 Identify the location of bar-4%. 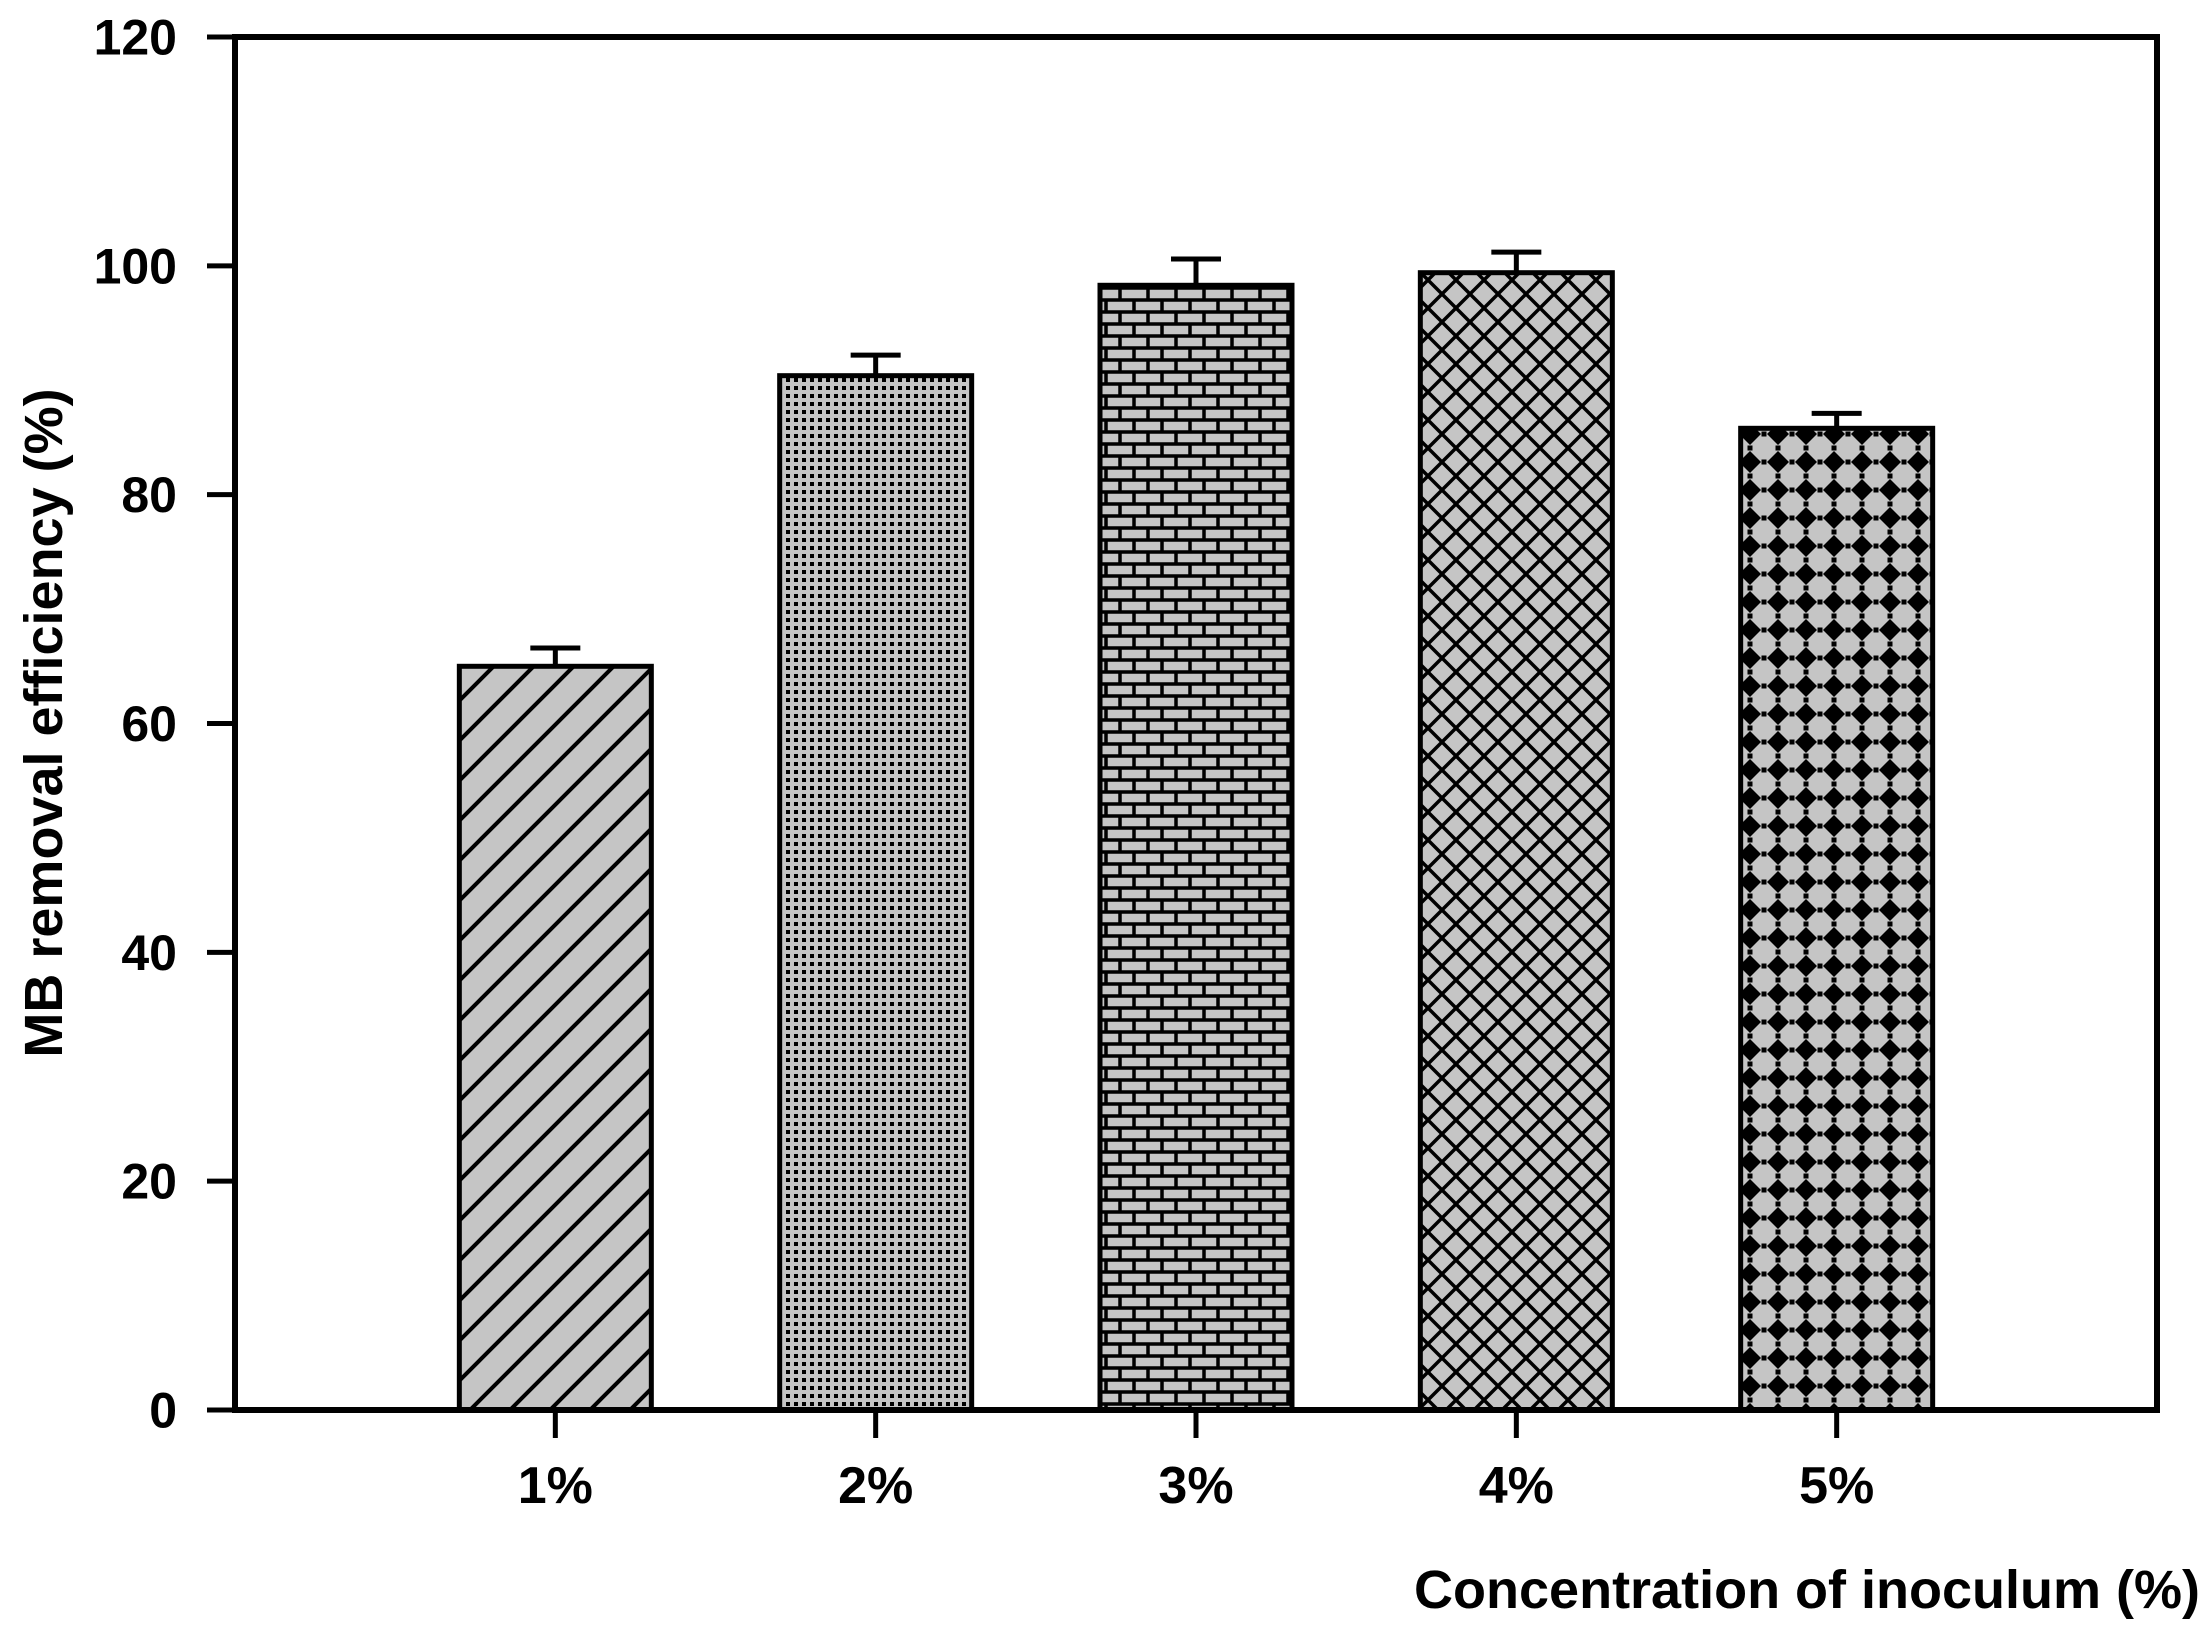
(1516, 841).